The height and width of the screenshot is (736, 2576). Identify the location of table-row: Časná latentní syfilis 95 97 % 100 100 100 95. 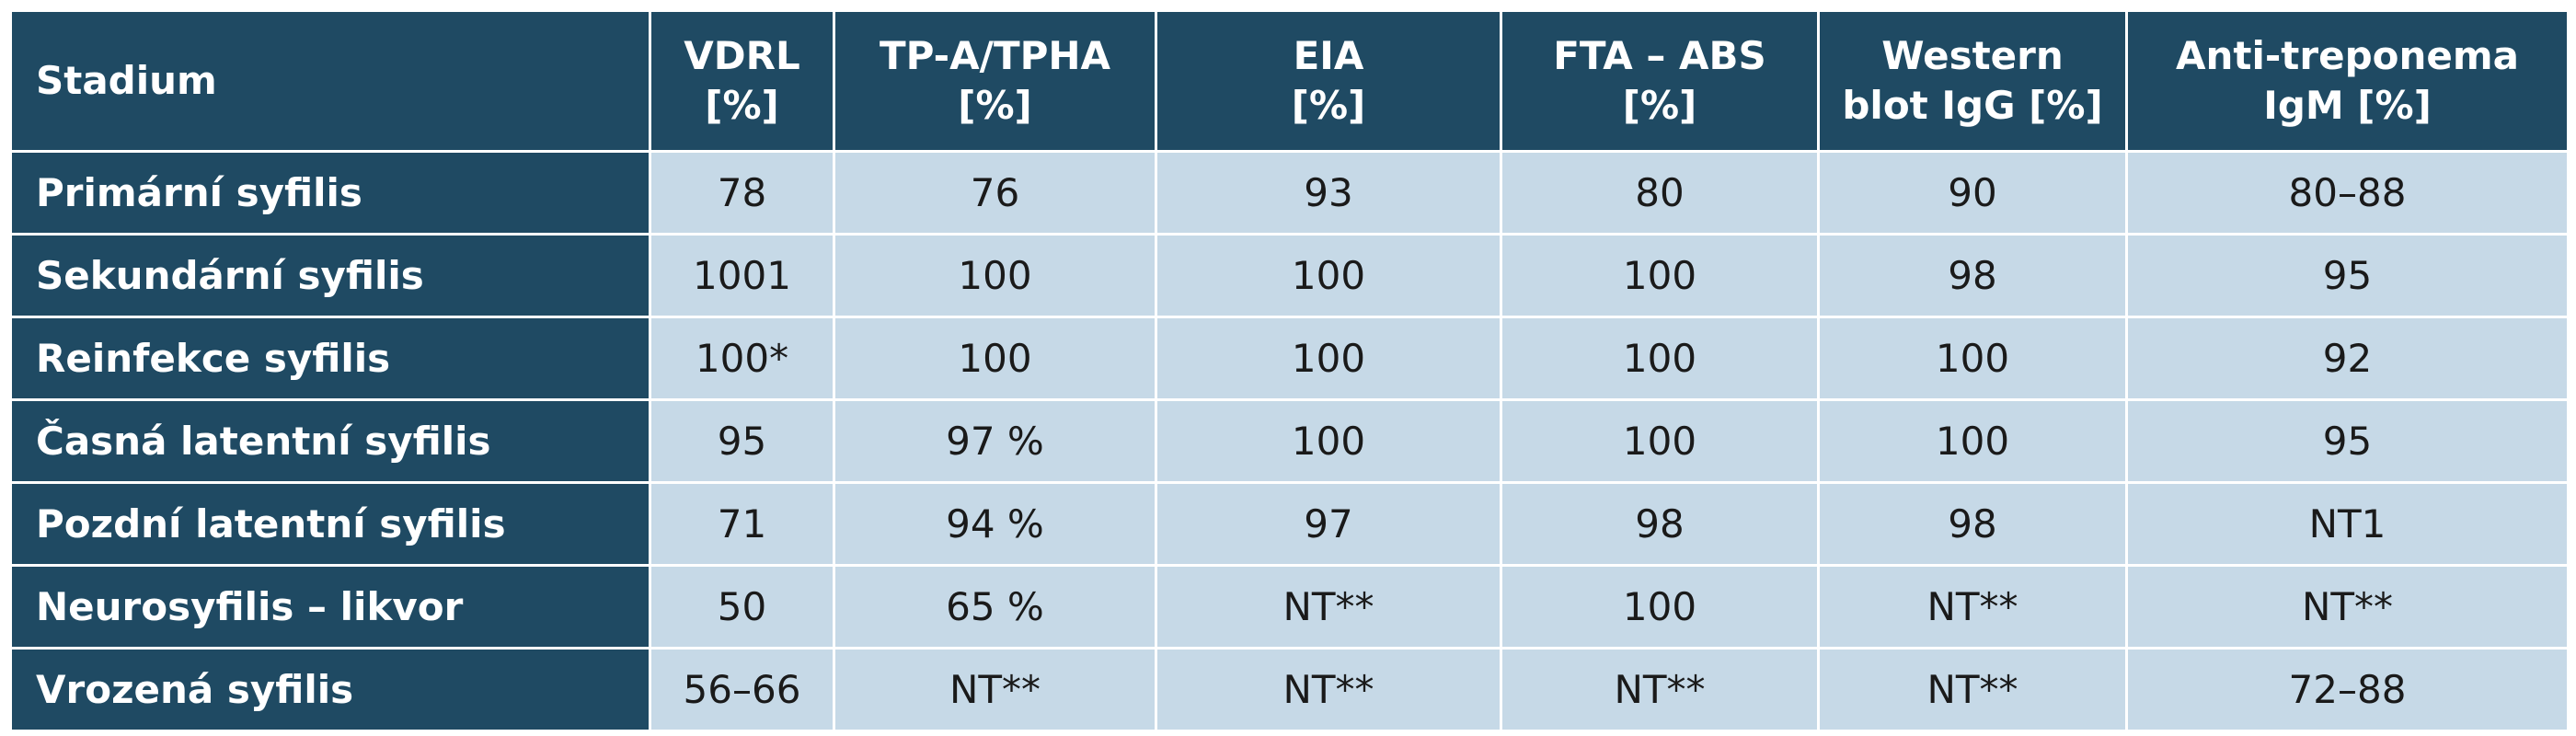
(1289, 441).